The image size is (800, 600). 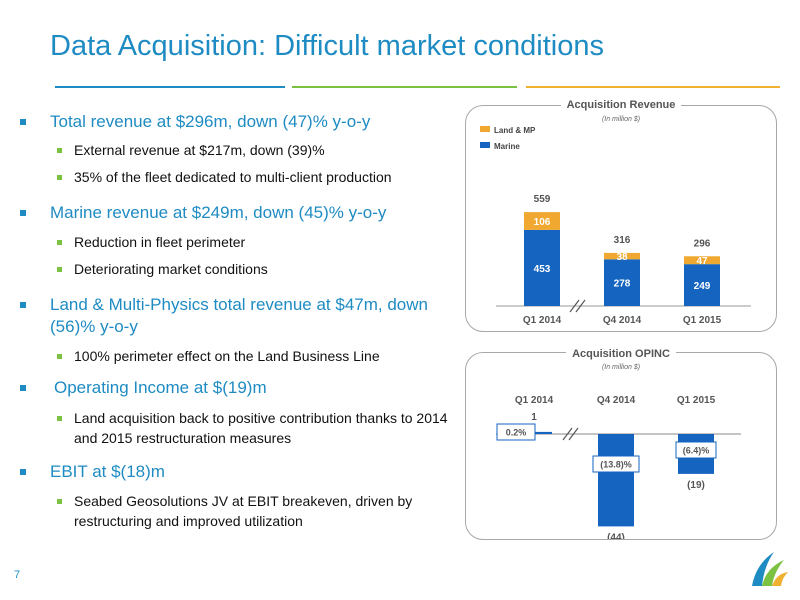 I want to click on legend-swatch-marine, so click(x=485, y=145).